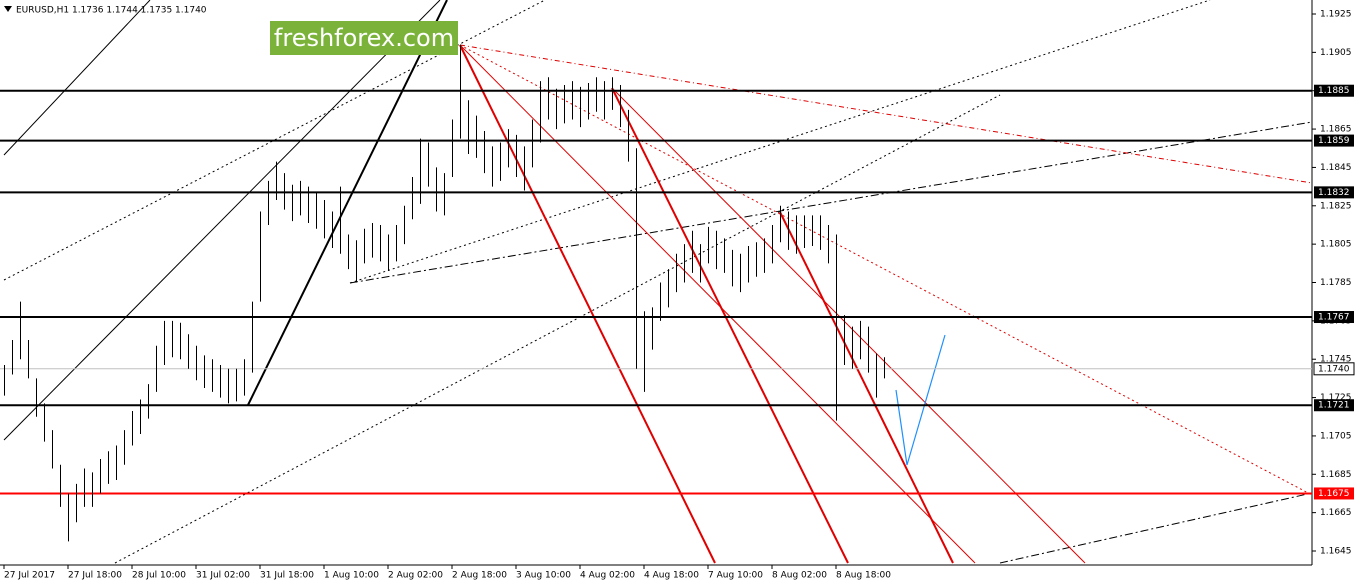 Image resolution: width=1358 pixels, height=584 pixels. I want to click on x-tick-label: 2 Aug 02:00, so click(415, 576).